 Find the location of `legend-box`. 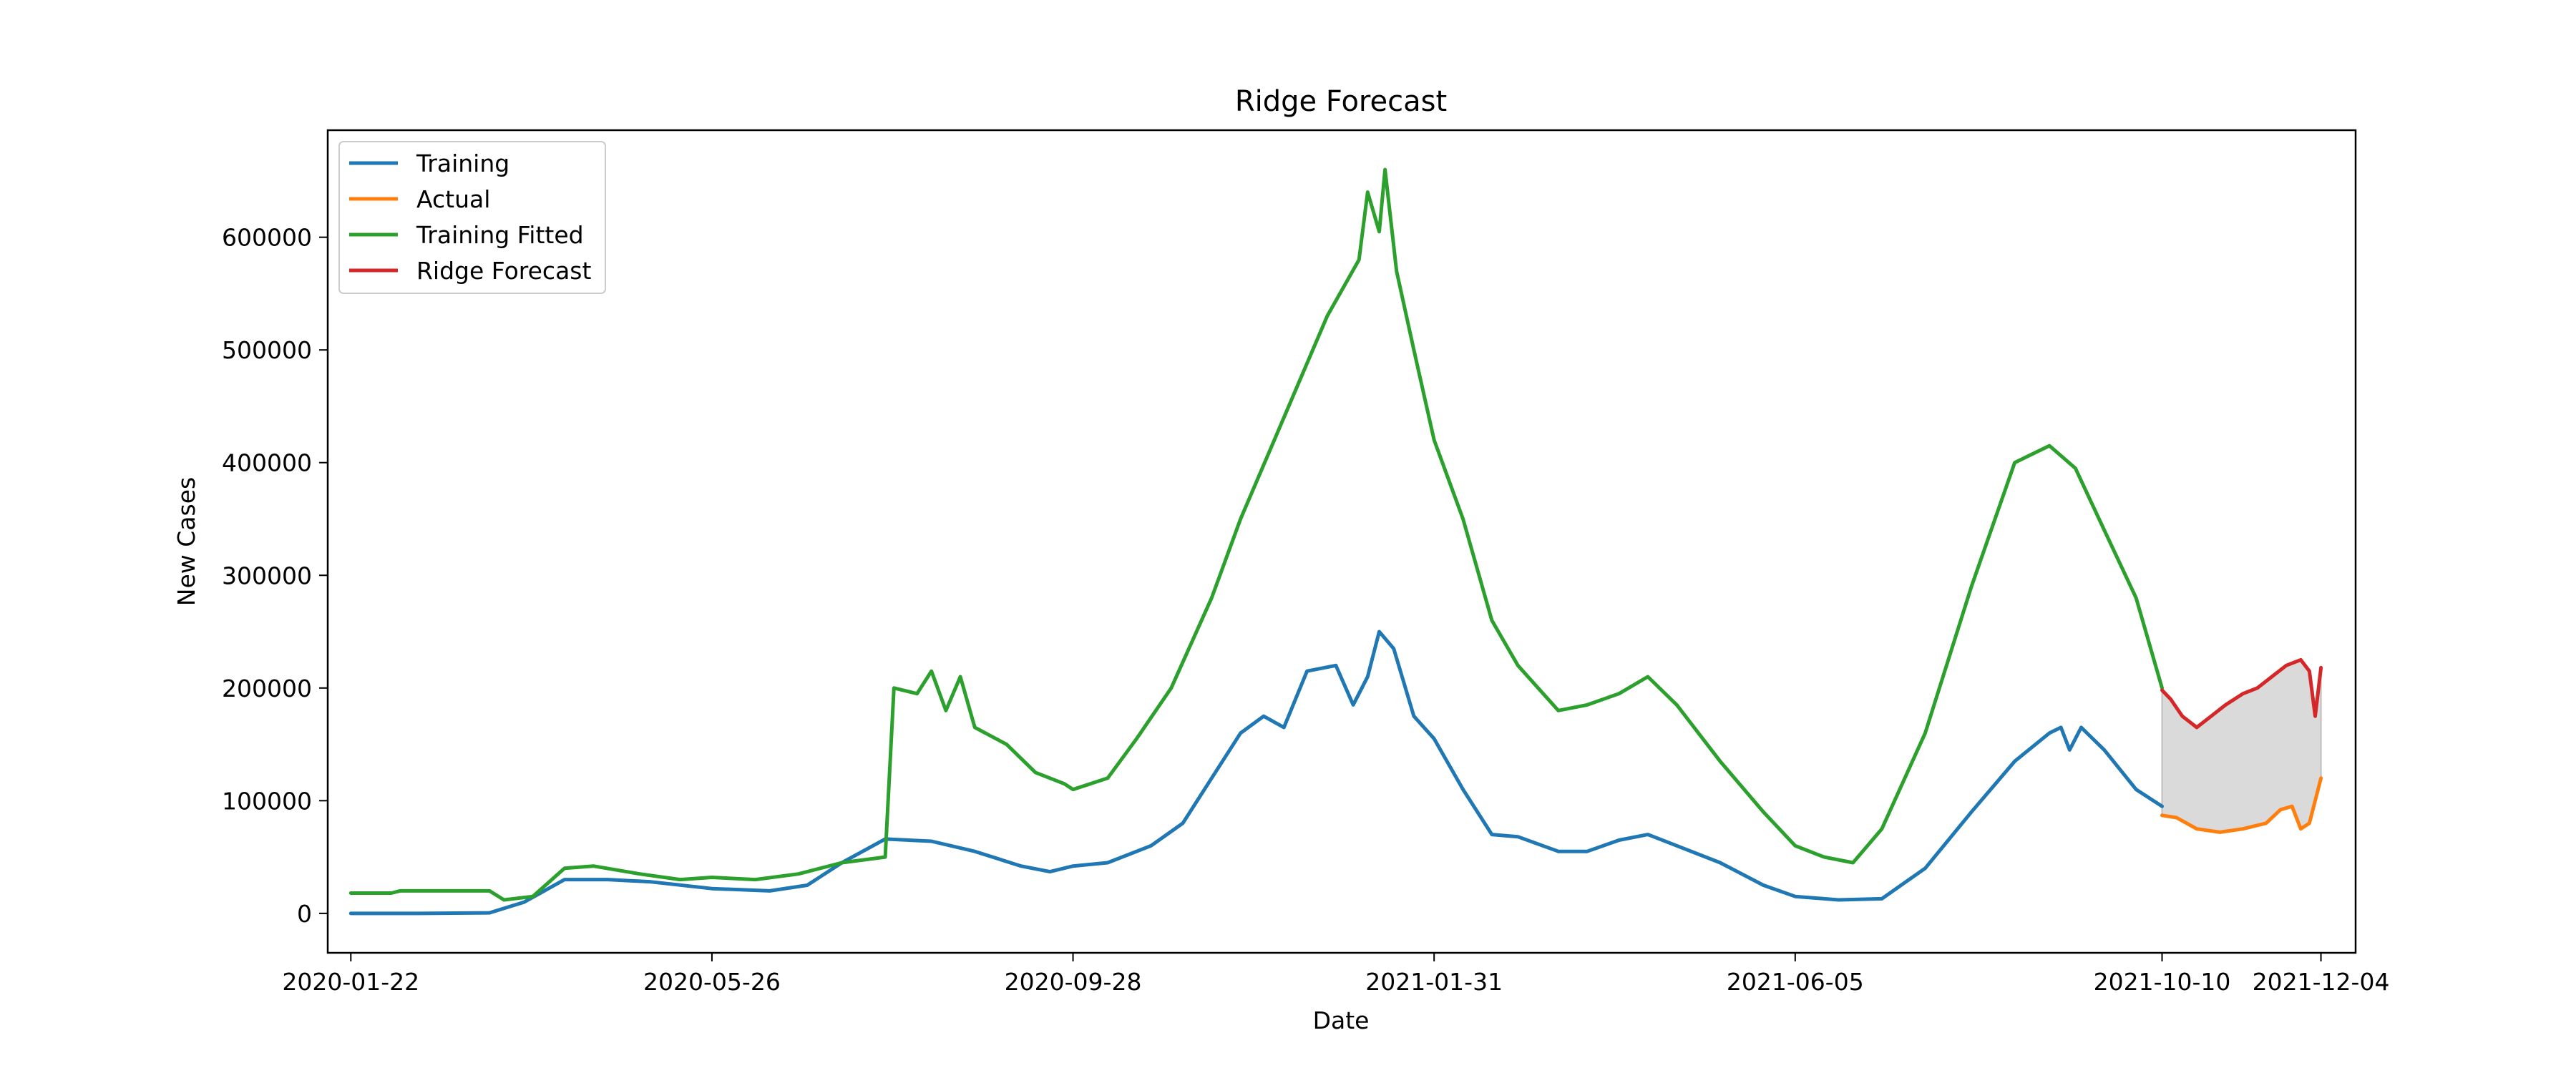

legend-box is located at coordinates (472, 218).